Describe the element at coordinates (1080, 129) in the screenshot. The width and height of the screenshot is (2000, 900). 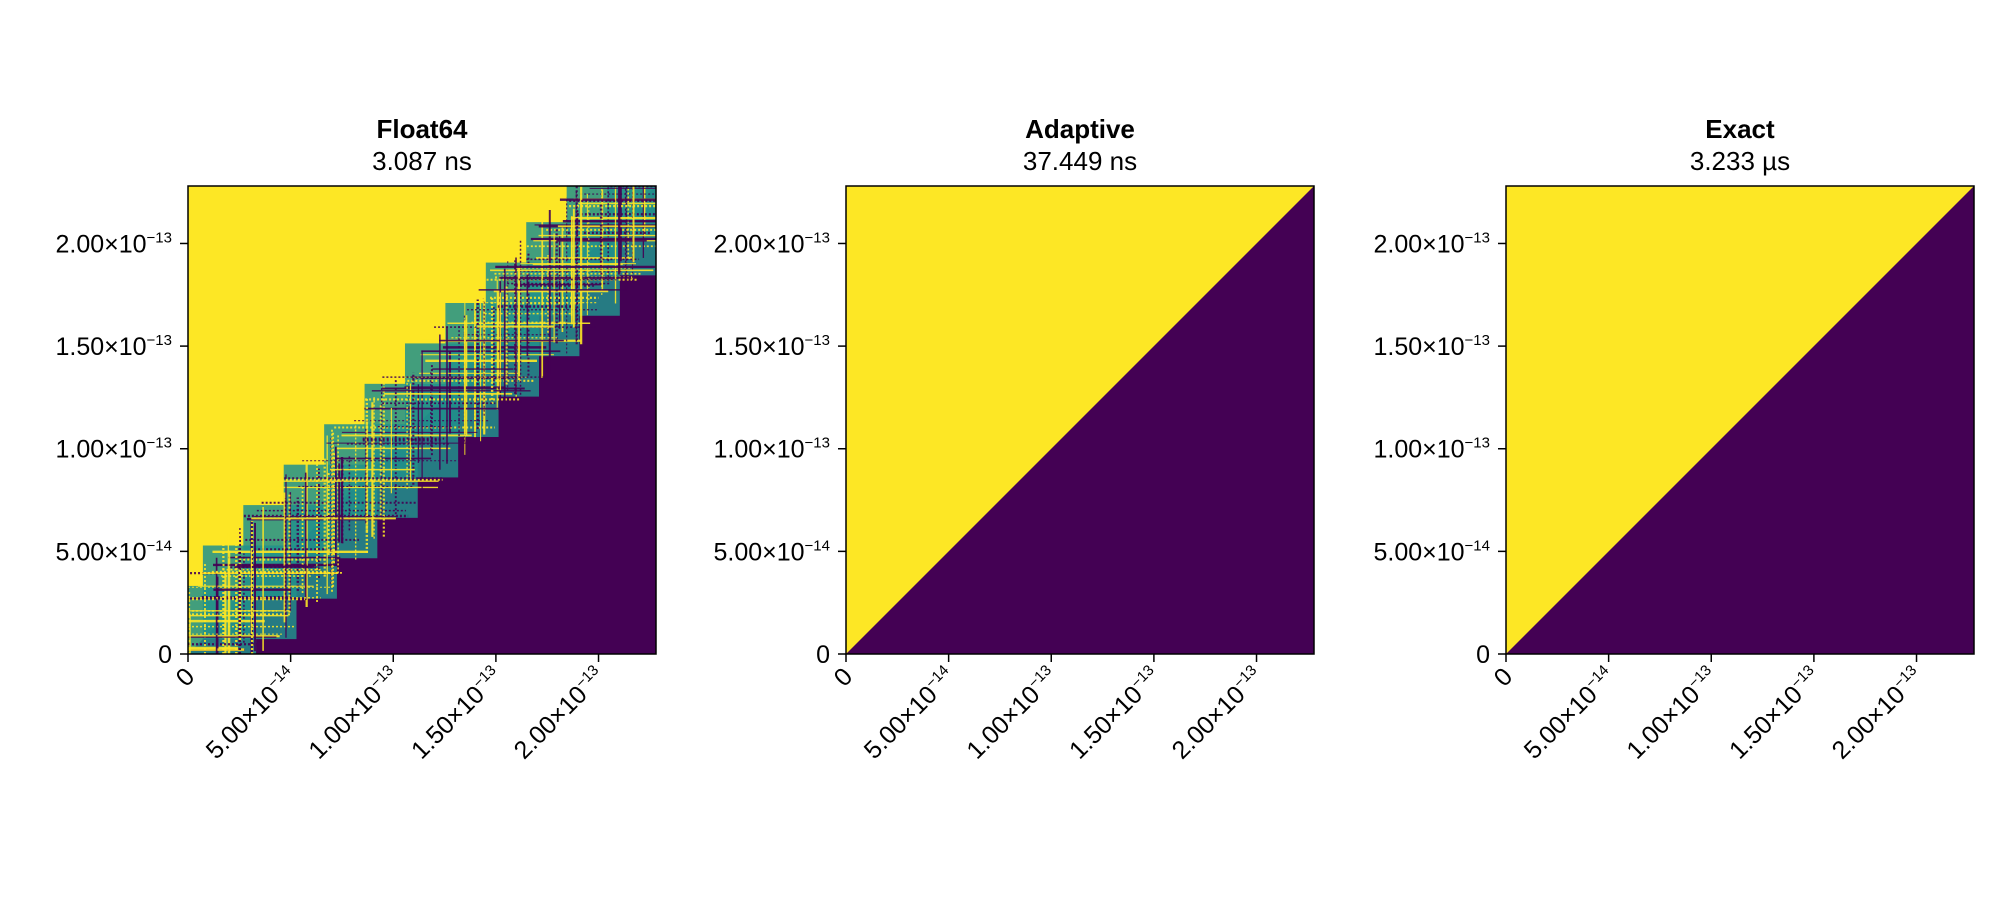
I see `panel-title: Adaptive` at that location.